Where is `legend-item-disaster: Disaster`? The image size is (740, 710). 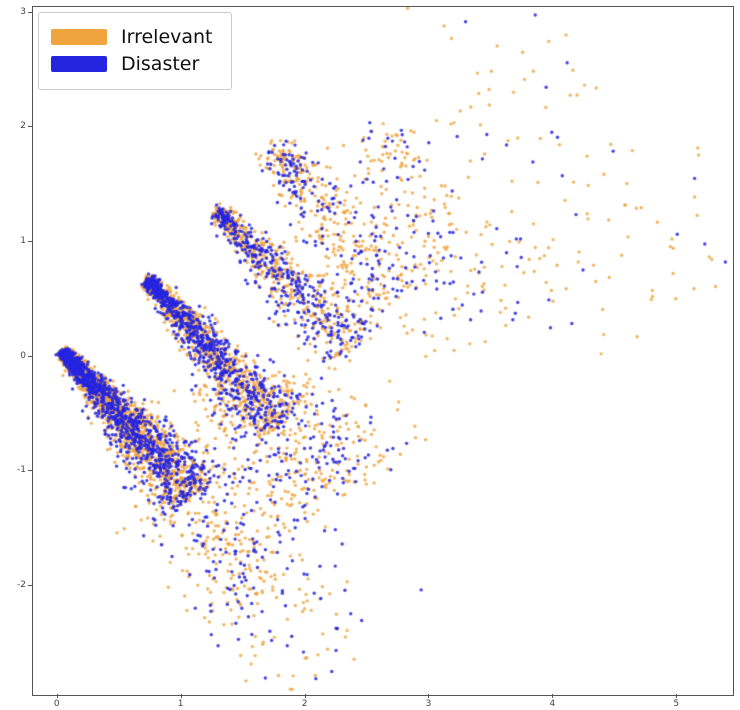 legend-item-disaster: Disaster is located at coordinates (132, 64).